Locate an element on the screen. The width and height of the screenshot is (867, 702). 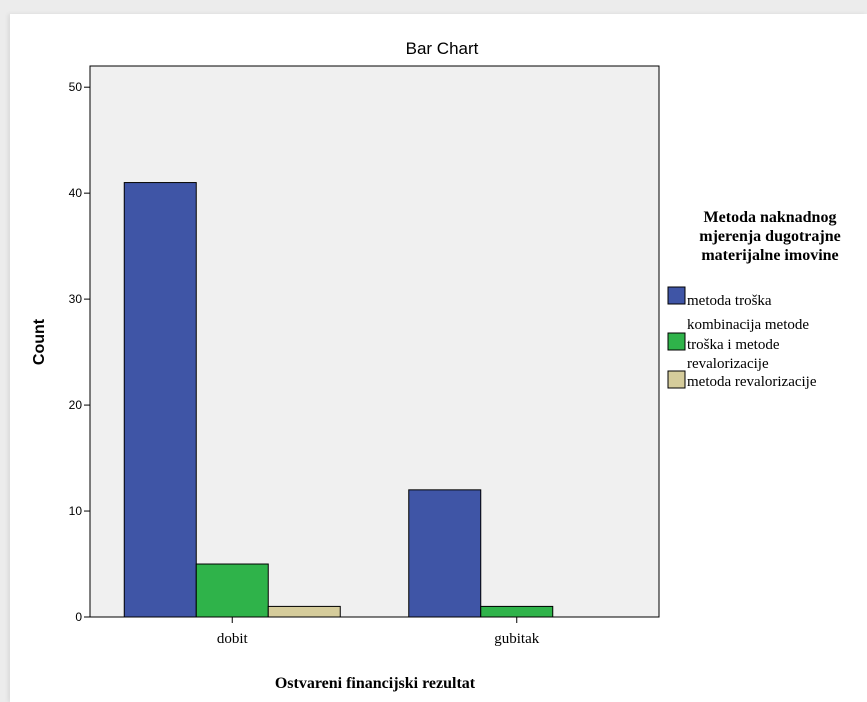
y-tick-label-10: 10 is located at coordinates (76, 511).